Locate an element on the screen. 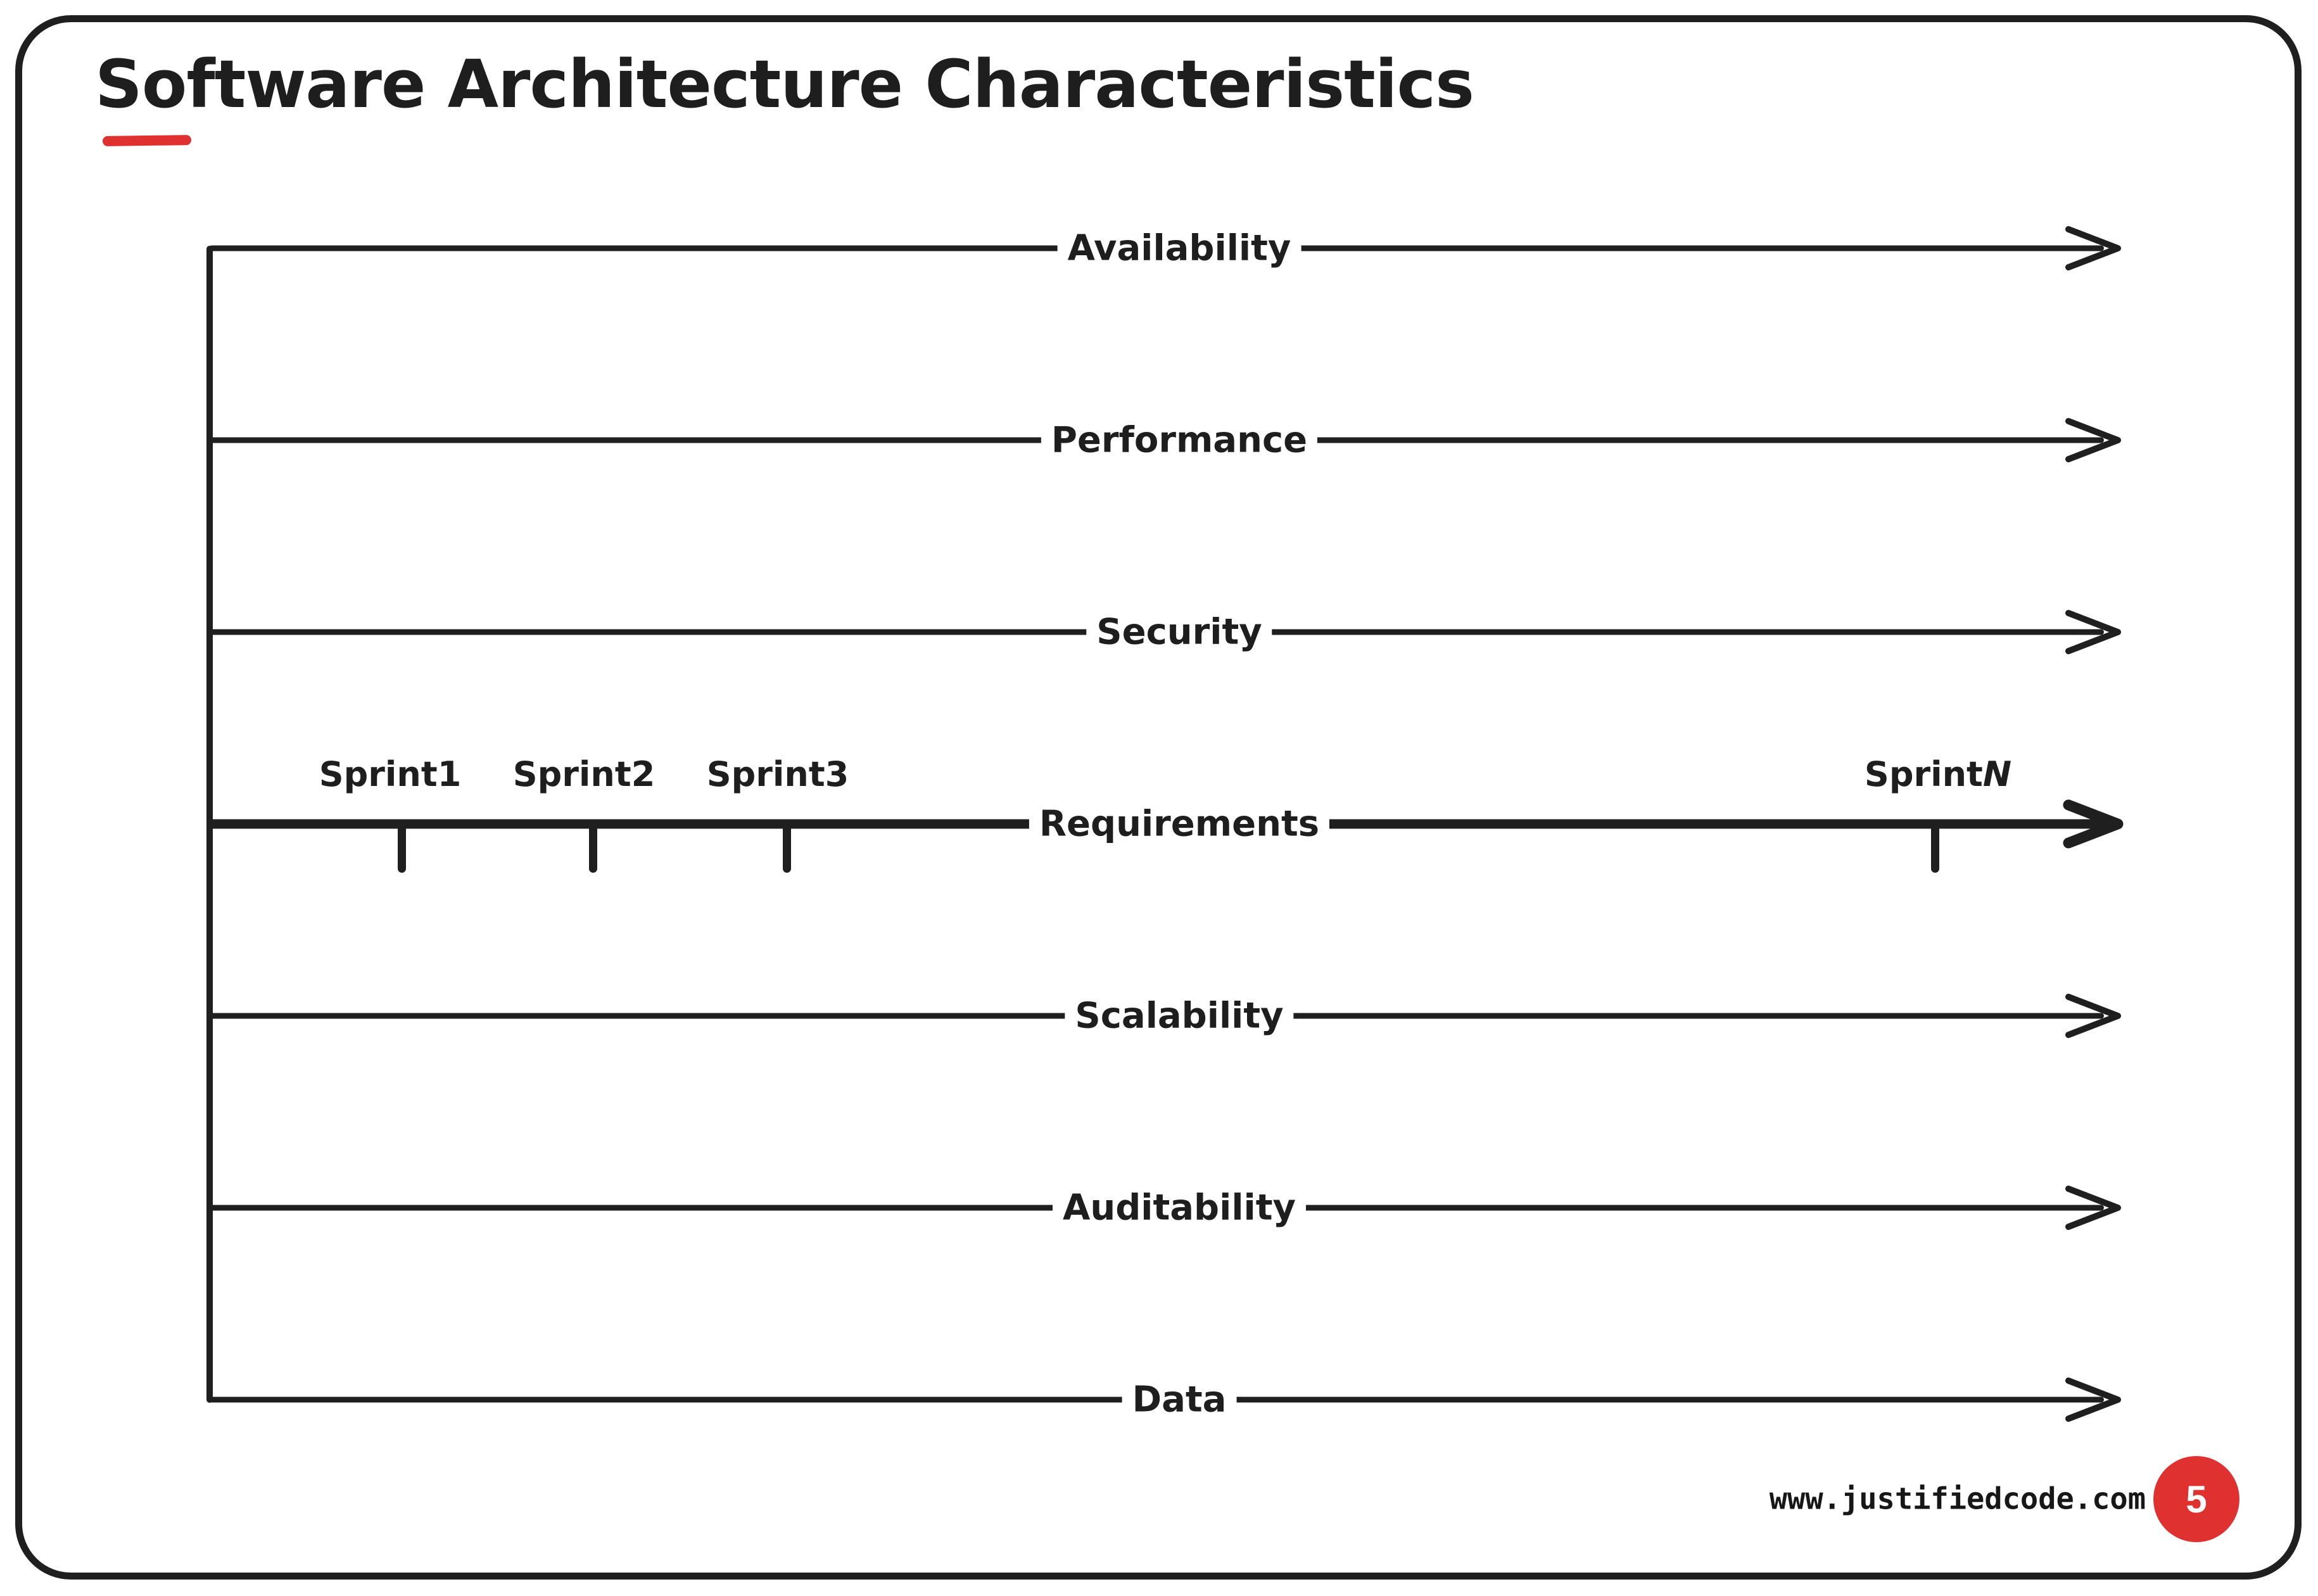 This screenshot has width=2318, height=1596. characteristic-row-performance: Performance is located at coordinates (1165, 440).